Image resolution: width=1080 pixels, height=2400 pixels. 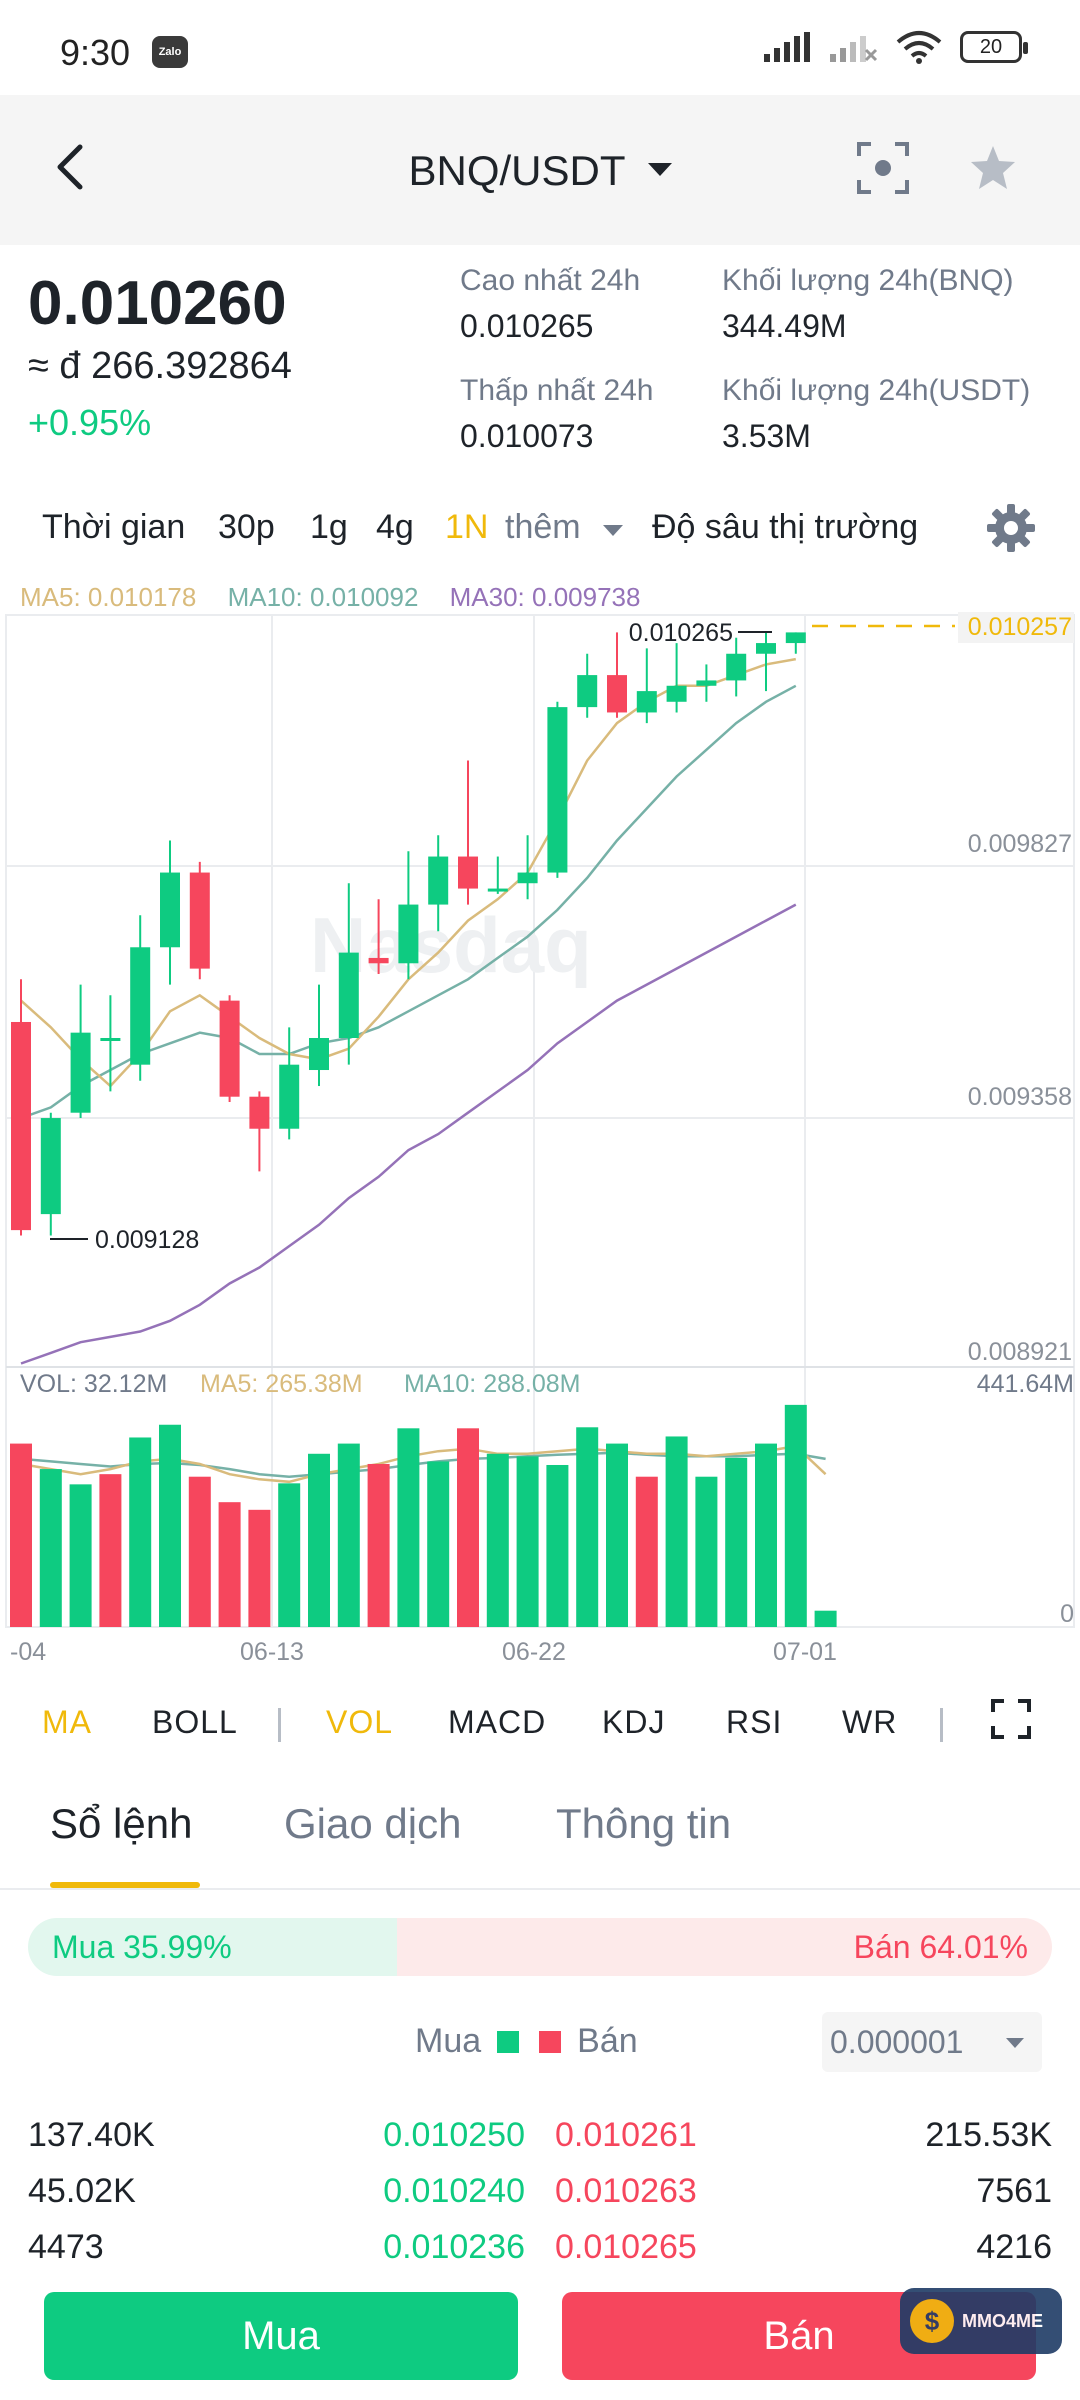 What do you see at coordinates (492, 1384) in the screenshot?
I see `vol-ma10-legend: MA10: 288.08M` at bounding box center [492, 1384].